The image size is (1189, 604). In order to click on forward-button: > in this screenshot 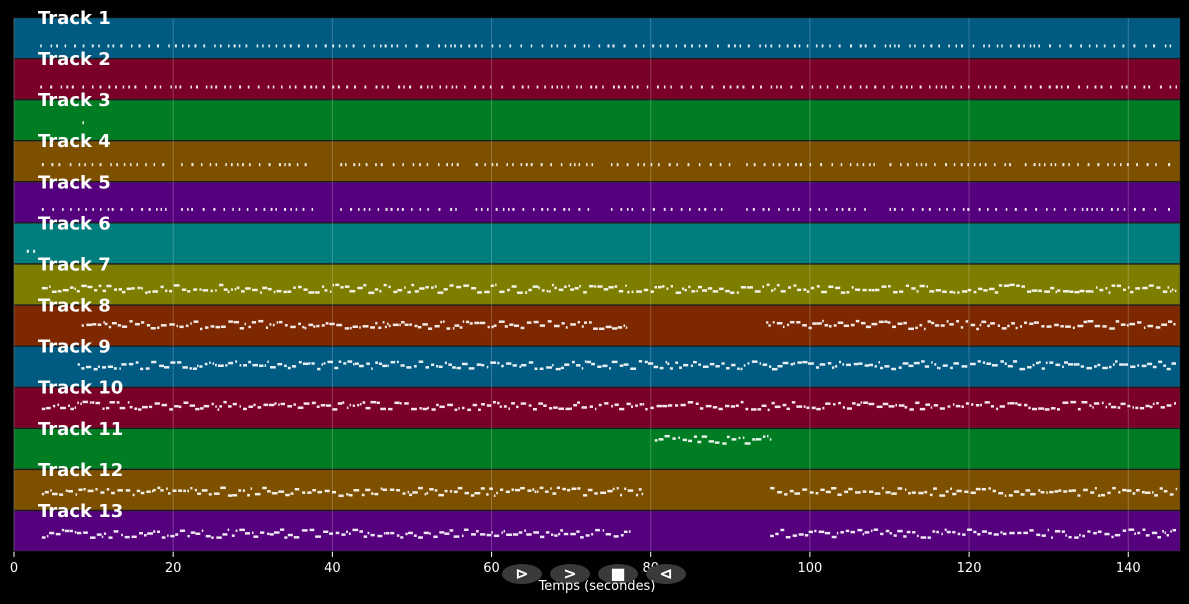, I will do `click(570, 574)`.